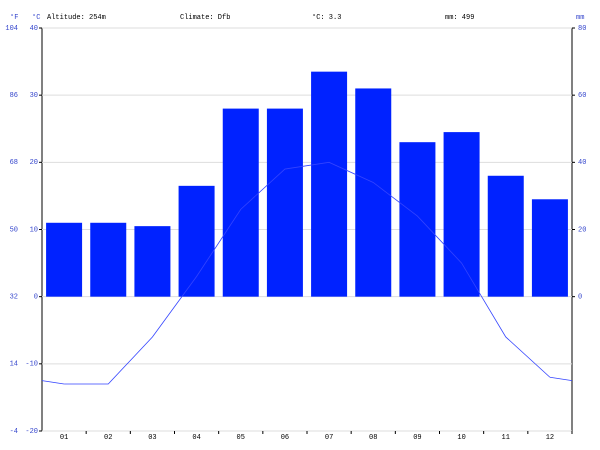 This screenshot has width=600, height=450. What do you see at coordinates (461, 438) in the screenshot?
I see `x-tick-label: 10` at bounding box center [461, 438].